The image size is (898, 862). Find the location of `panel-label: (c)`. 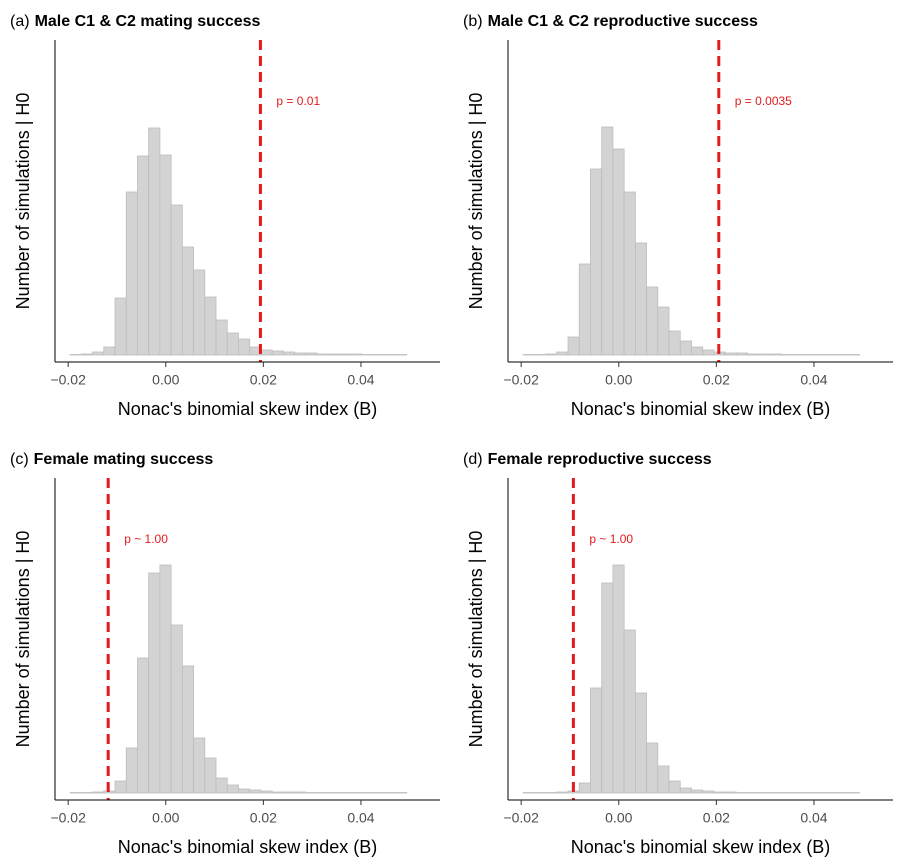

panel-label: (c) is located at coordinates (19, 459).